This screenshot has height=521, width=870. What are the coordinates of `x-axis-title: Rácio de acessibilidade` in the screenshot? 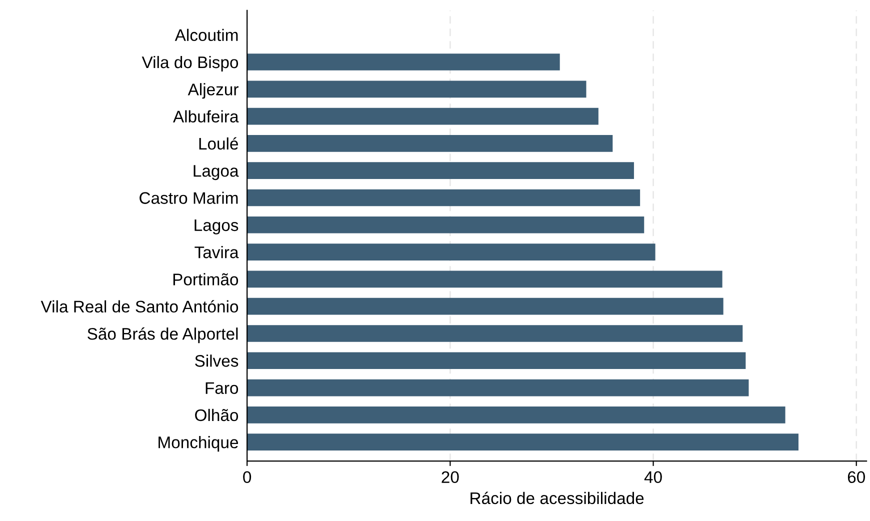 It's located at (557, 498).